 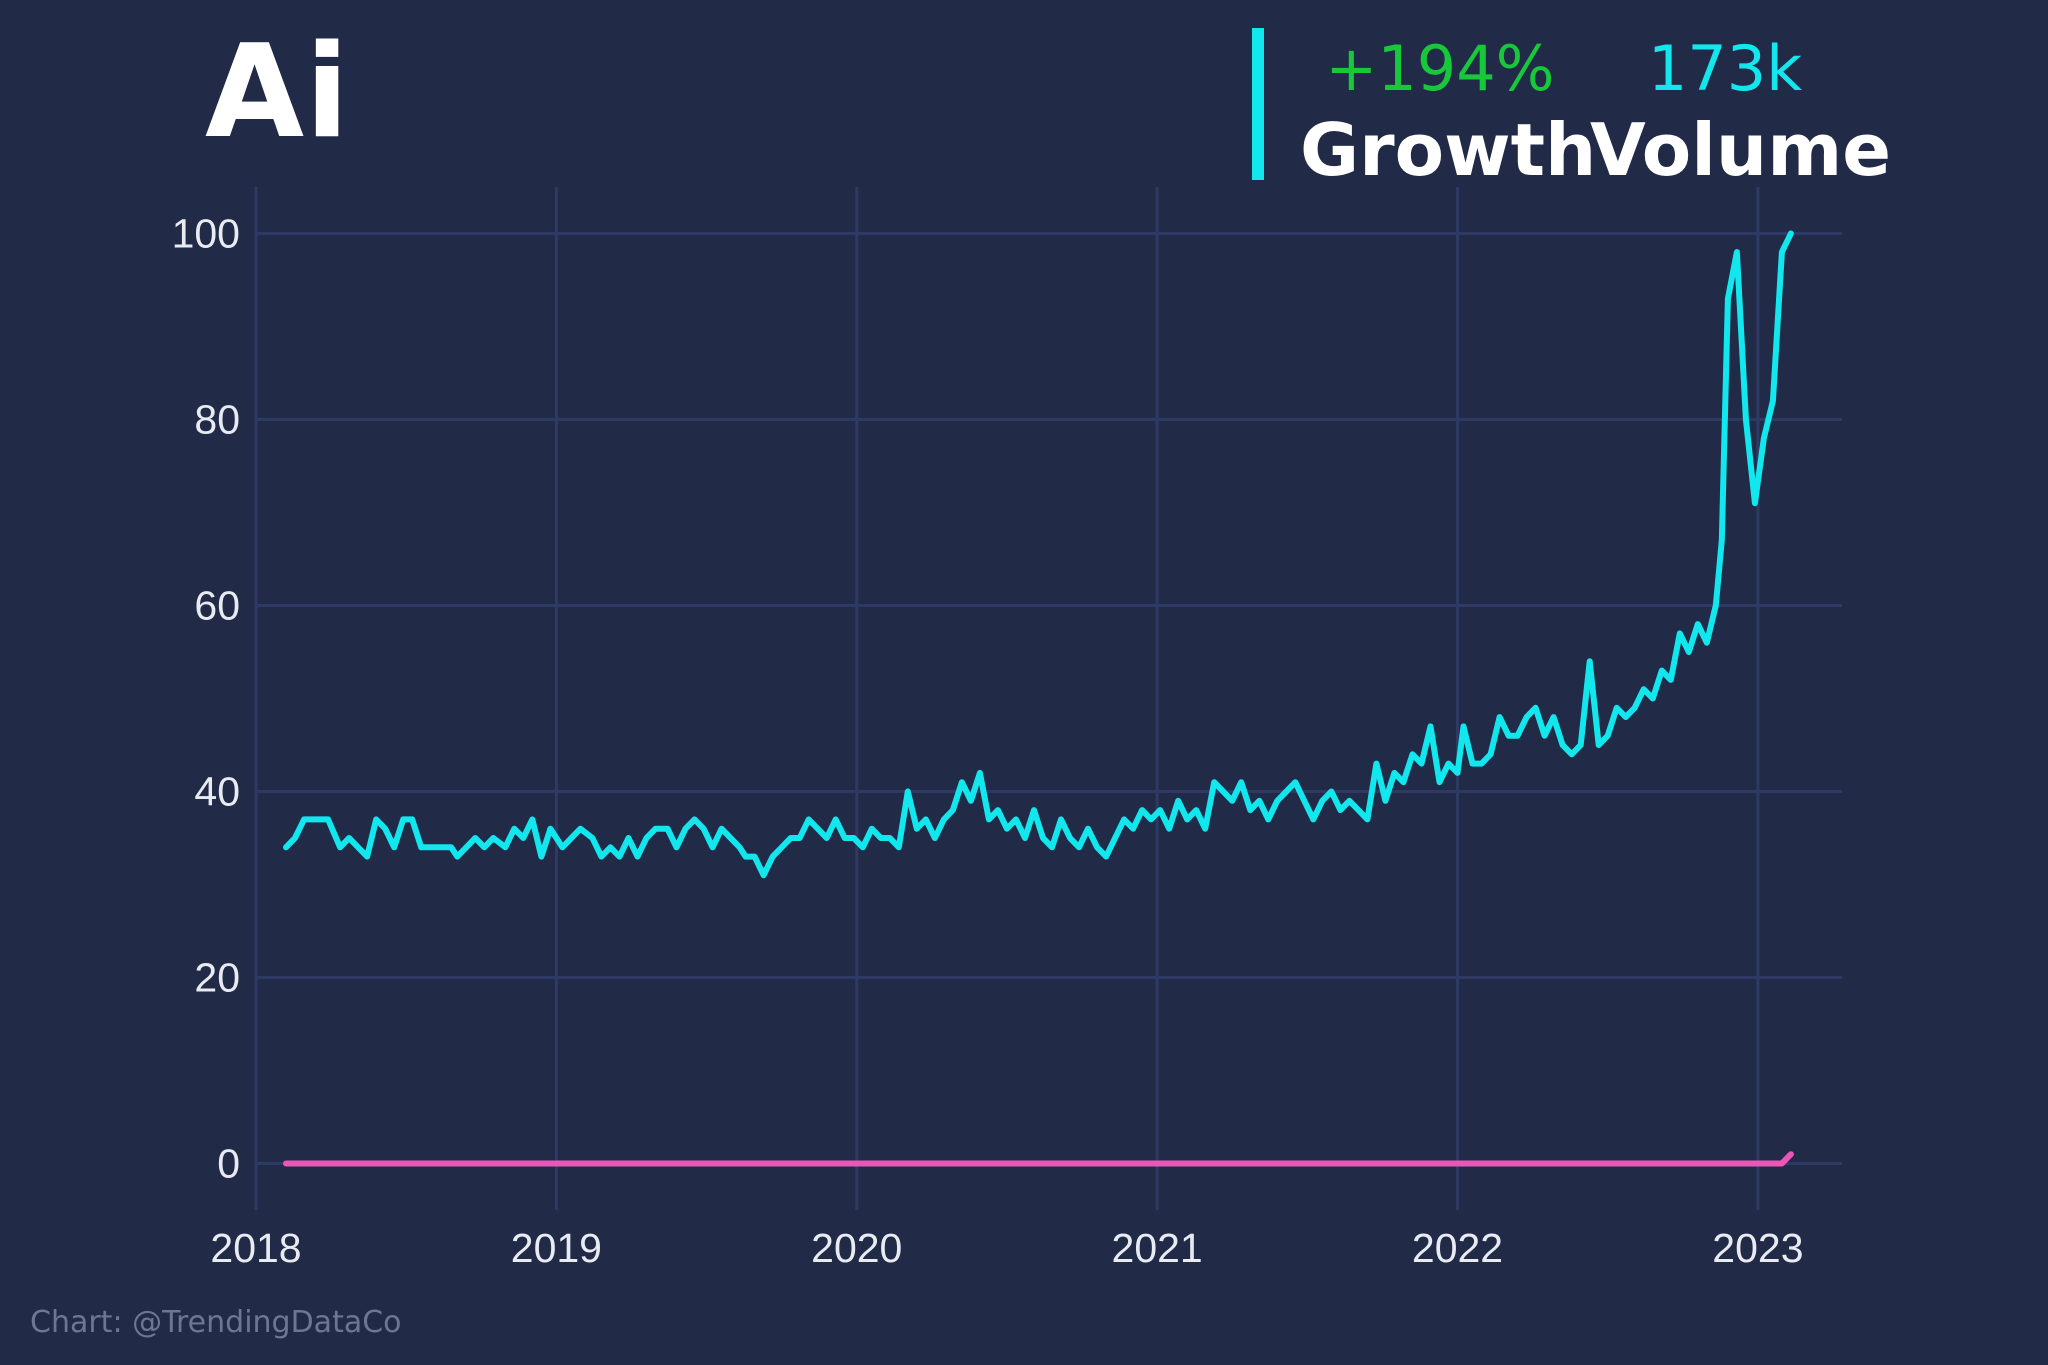 What do you see at coordinates (277, 92) in the screenshot?
I see `page-title: Ai` at bounding box center [277, 92].